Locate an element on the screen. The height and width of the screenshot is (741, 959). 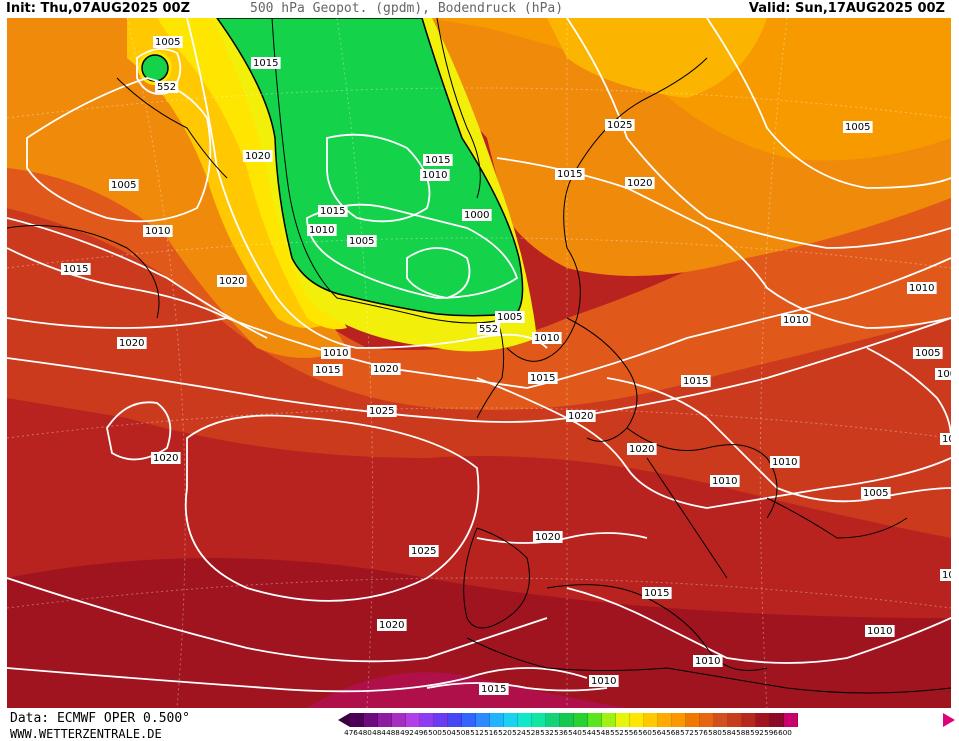
isobar-label: 1000 is located at coordinates (944, 374).